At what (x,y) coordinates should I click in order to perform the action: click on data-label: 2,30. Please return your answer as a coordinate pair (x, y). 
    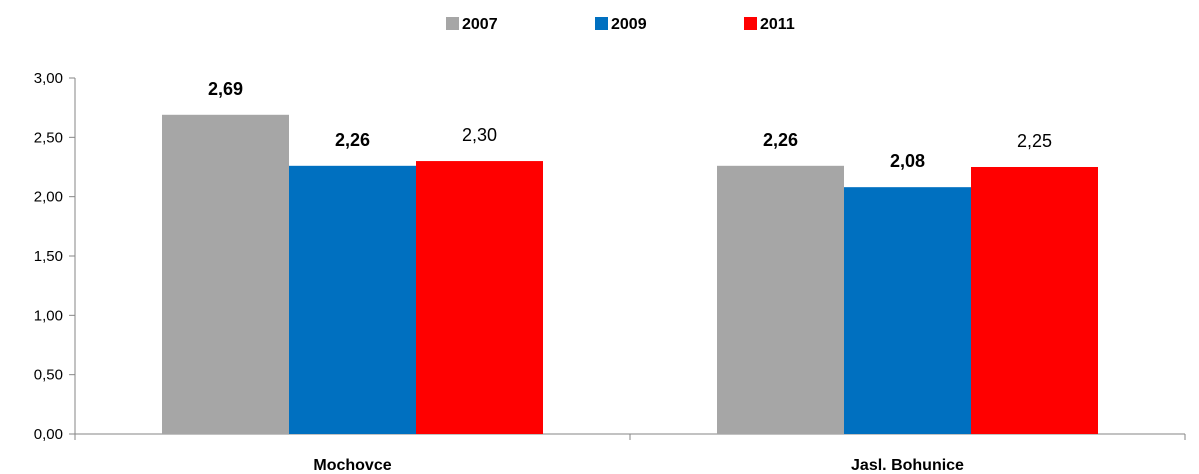
    Looking at the image, I should click on (479, 135).